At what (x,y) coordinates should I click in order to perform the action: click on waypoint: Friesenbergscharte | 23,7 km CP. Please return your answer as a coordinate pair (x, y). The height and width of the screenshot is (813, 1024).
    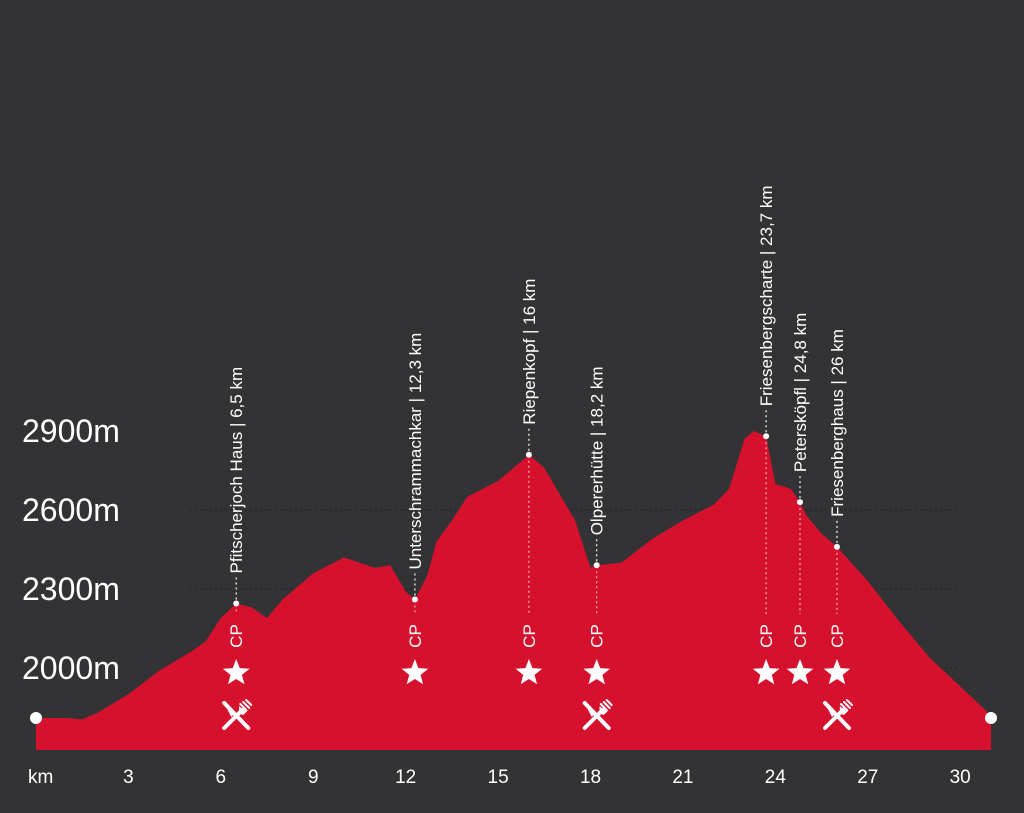
    Looking at the image, I should click on (766, 435).